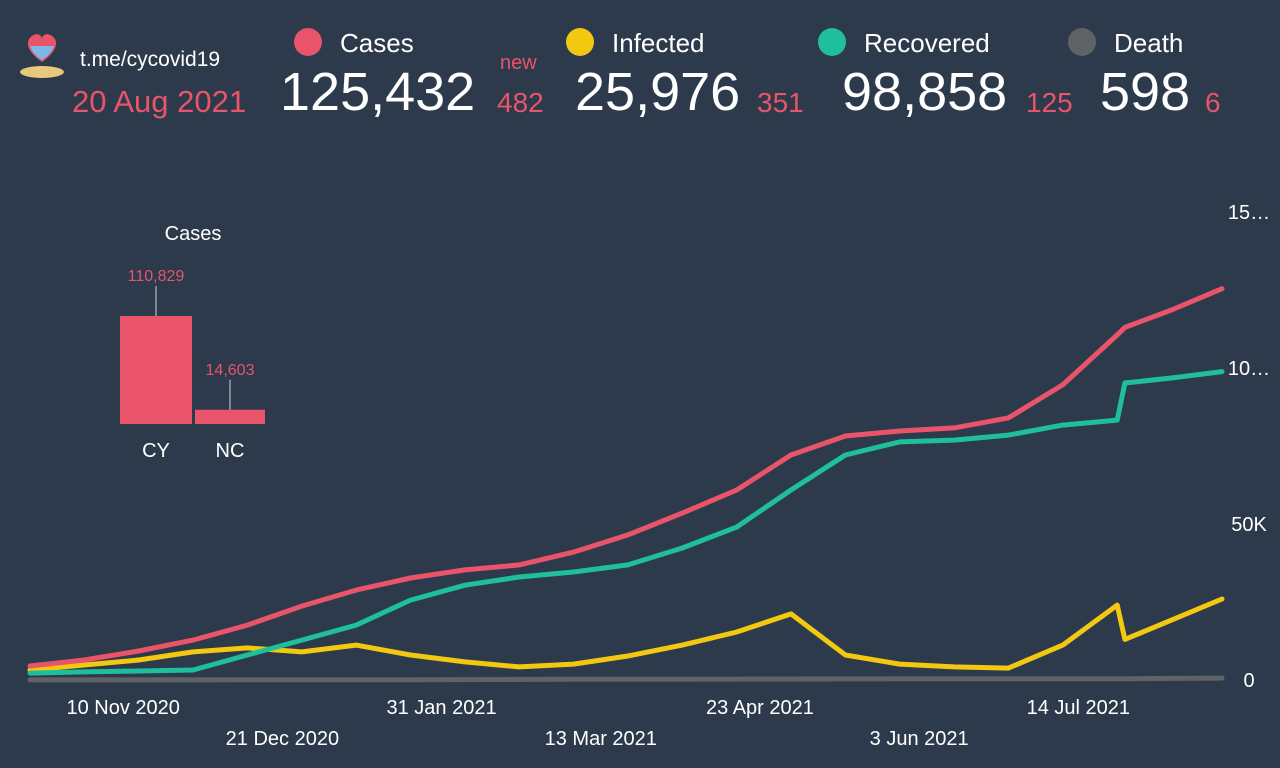 This screenshot has height=768, width=1280. What do you see at coordinates (658, 43) in the screenshot?
I see `stat-name: Infected` at bounding box center [658, 43].